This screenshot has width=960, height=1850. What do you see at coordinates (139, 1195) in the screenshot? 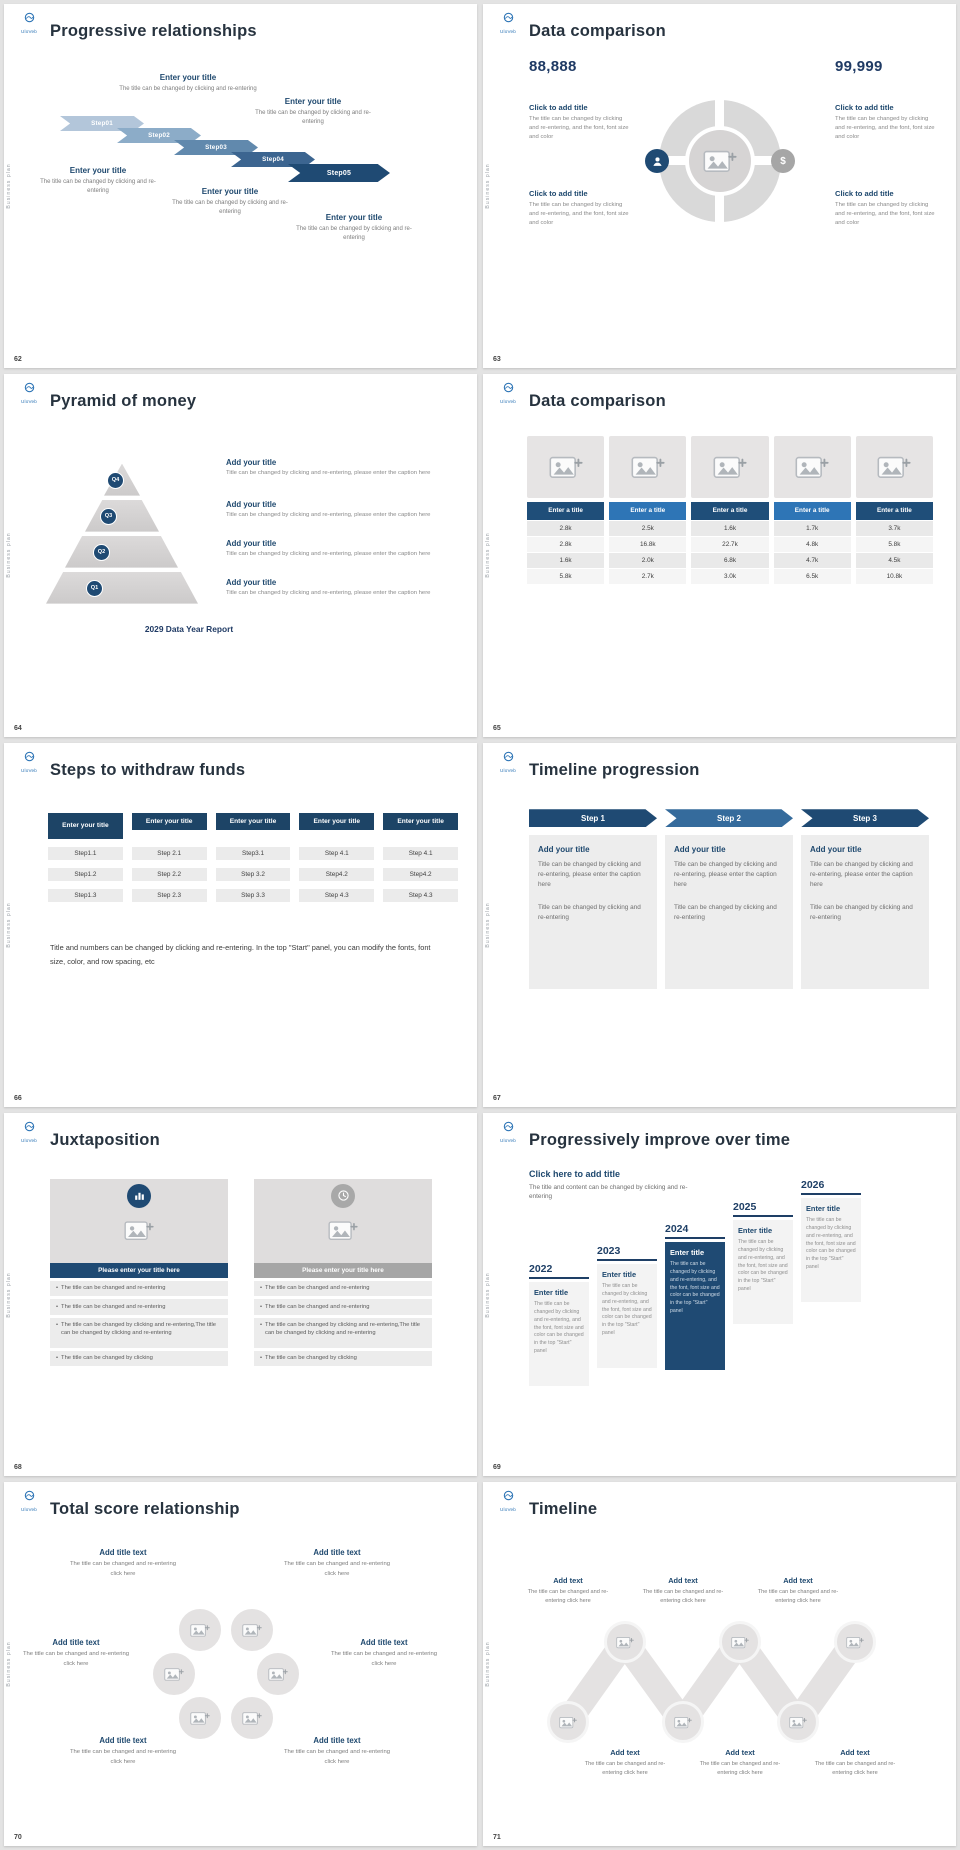
I see `chart-badge` at bounding box center [139, 1195].